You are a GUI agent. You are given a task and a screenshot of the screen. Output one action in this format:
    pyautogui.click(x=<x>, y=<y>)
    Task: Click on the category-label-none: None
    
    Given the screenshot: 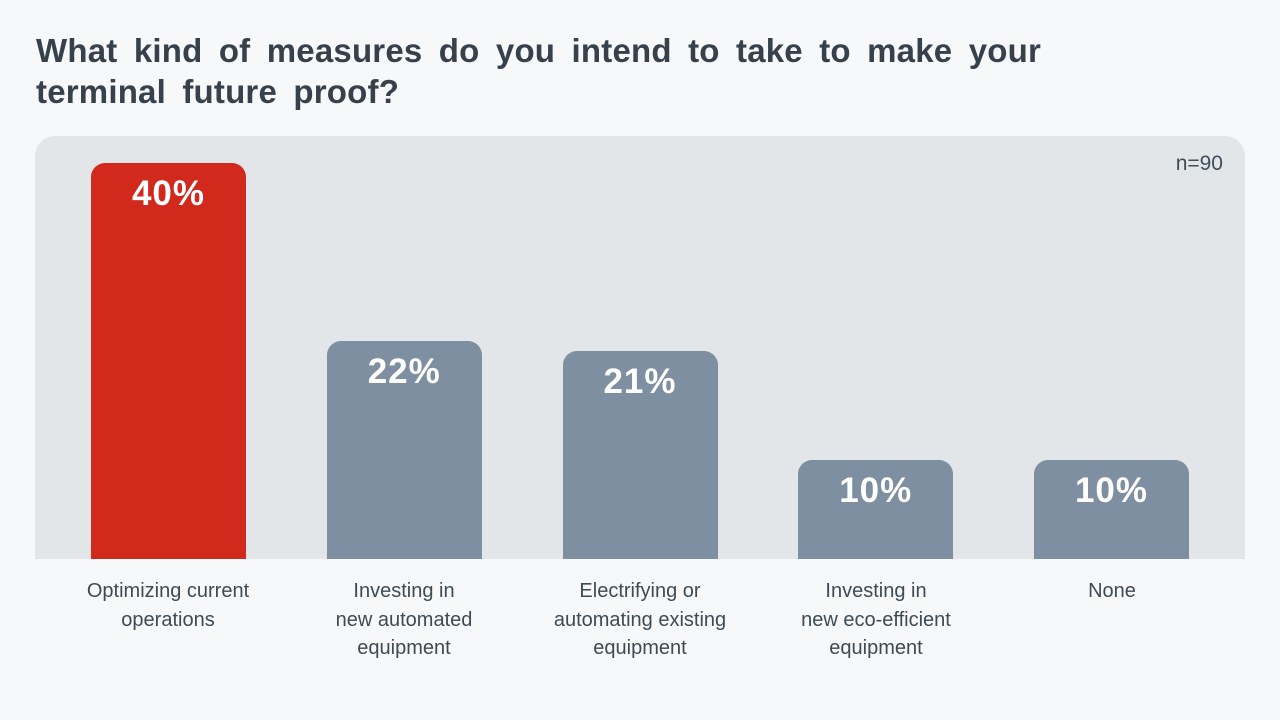 What is the action you would take?
    pyautogui.click(x=1112, y=620)
    